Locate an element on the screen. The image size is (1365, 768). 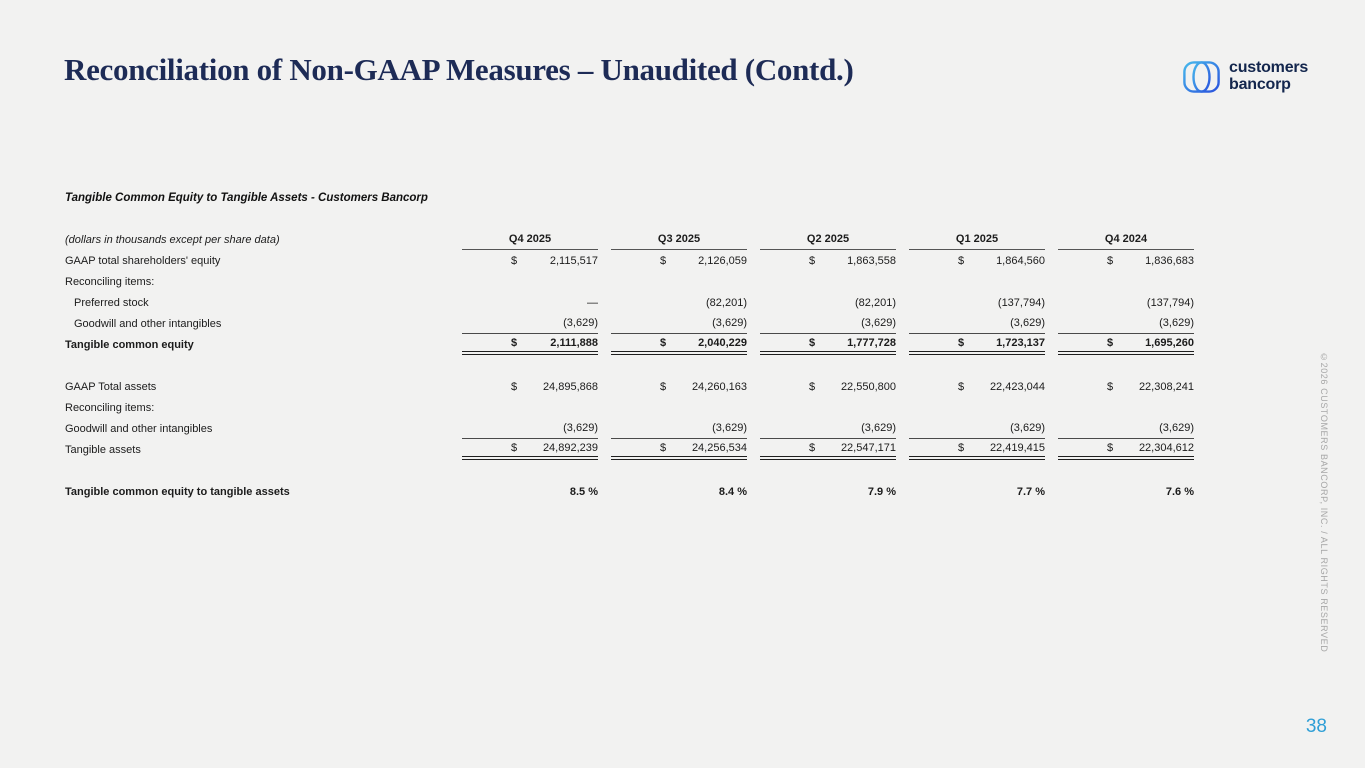
value-cell: $2,126,059 is located at coordinates (679, 260).